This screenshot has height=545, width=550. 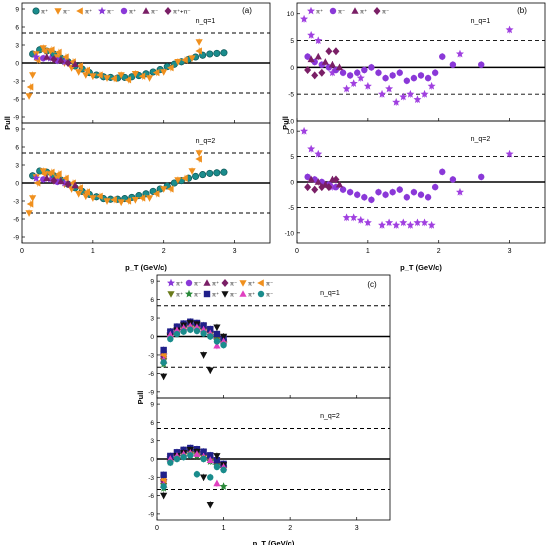 I want to click on x-tick-label: 2, so click(x=164, y=251).